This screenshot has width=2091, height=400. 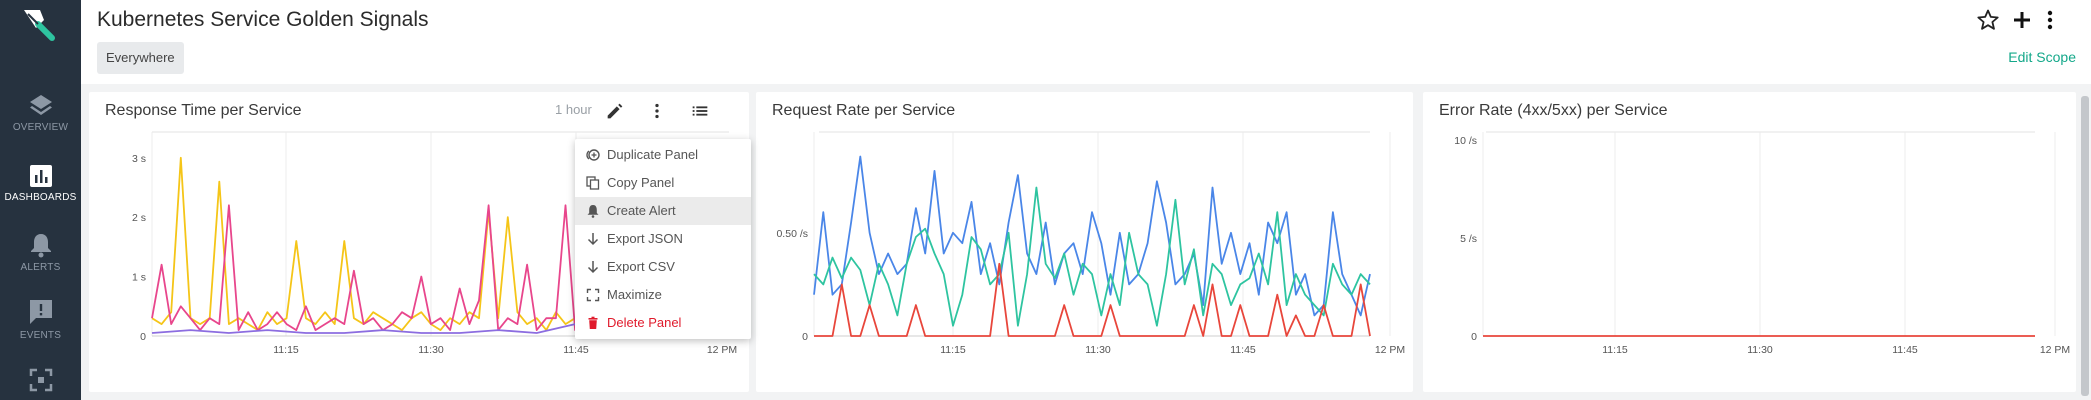 I want to click on sidebar-item-alerts: ALERTS, so click(x=40, y=265).